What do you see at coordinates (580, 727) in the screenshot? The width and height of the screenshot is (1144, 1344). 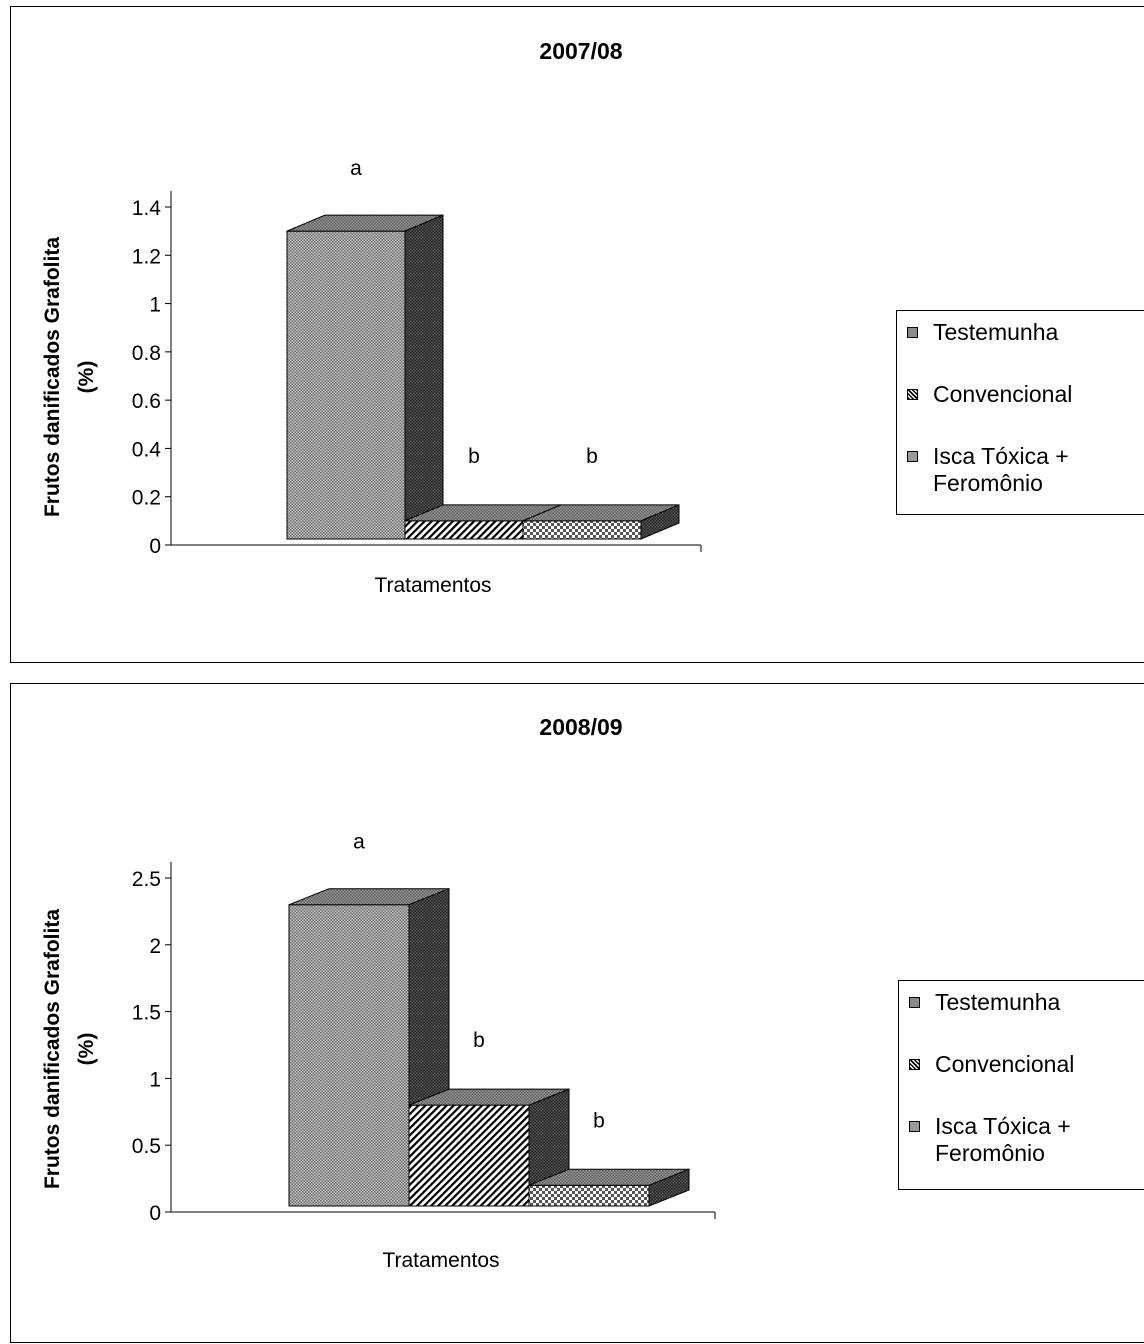 I see `chart-title: 2008/09` at bounding box center [580, 727].